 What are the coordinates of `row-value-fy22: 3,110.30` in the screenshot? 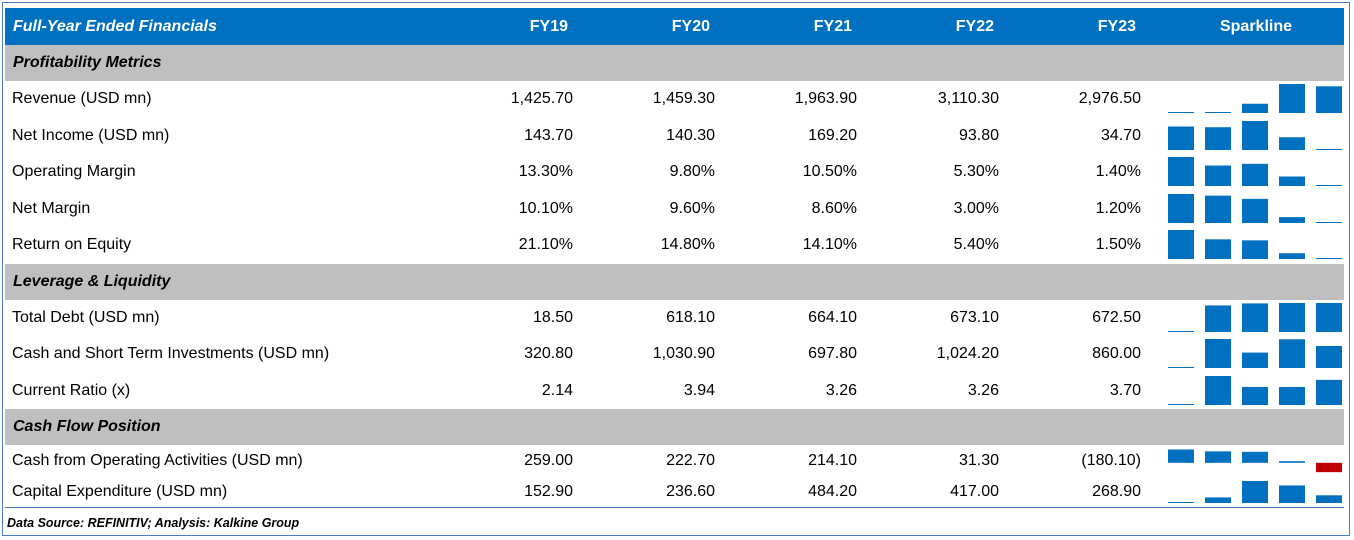 It's located at (968, 98).